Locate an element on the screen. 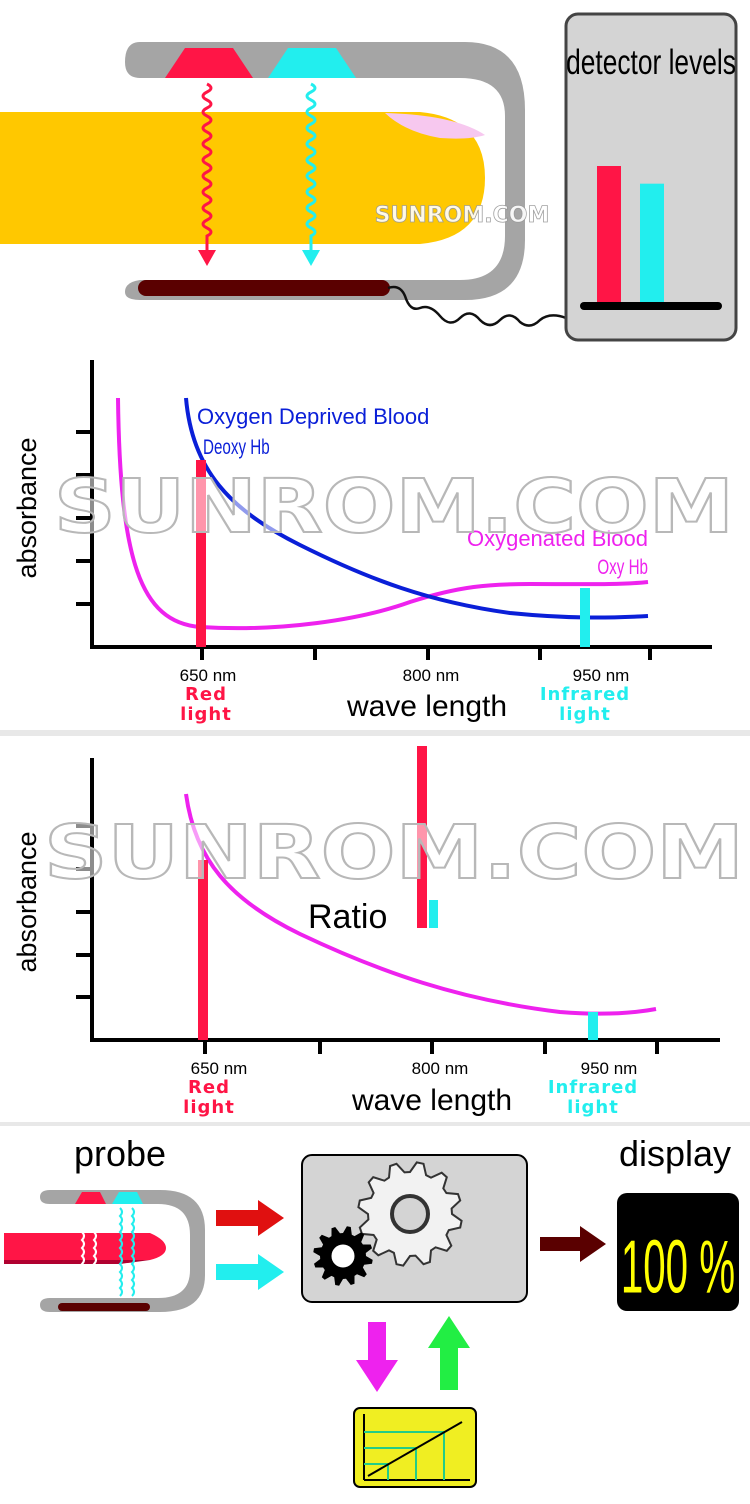  probe-clip is located at coordinates (325, 171).